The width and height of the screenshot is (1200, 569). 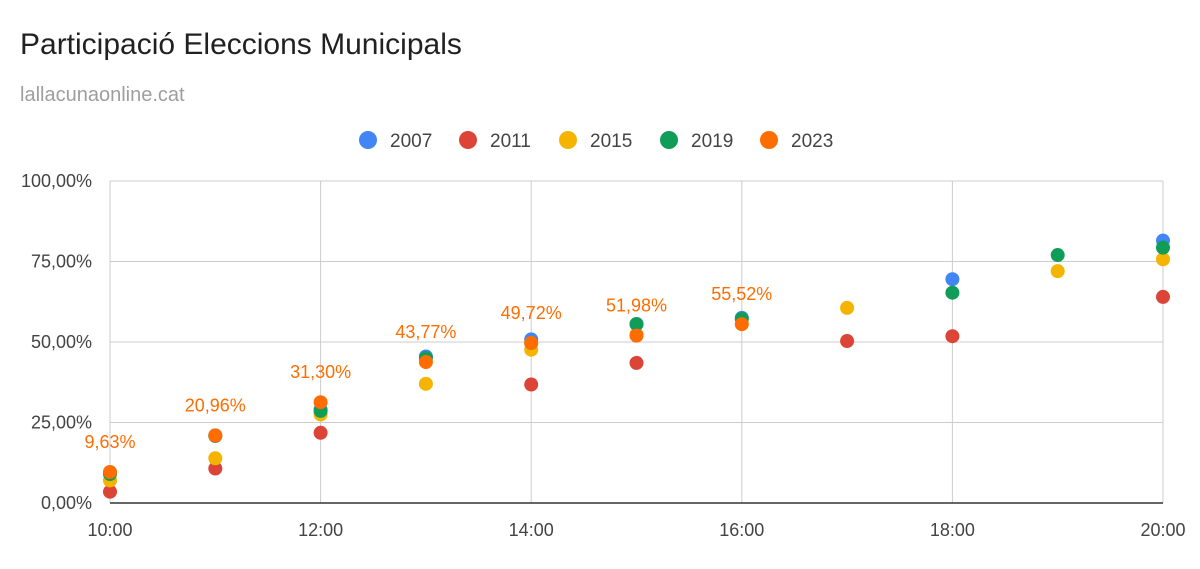 What do you see at coordinates (241, 44) in the screenshot?
I see `chart-title: Participació Eleccions Municipals` at bounding box center [241, 44].